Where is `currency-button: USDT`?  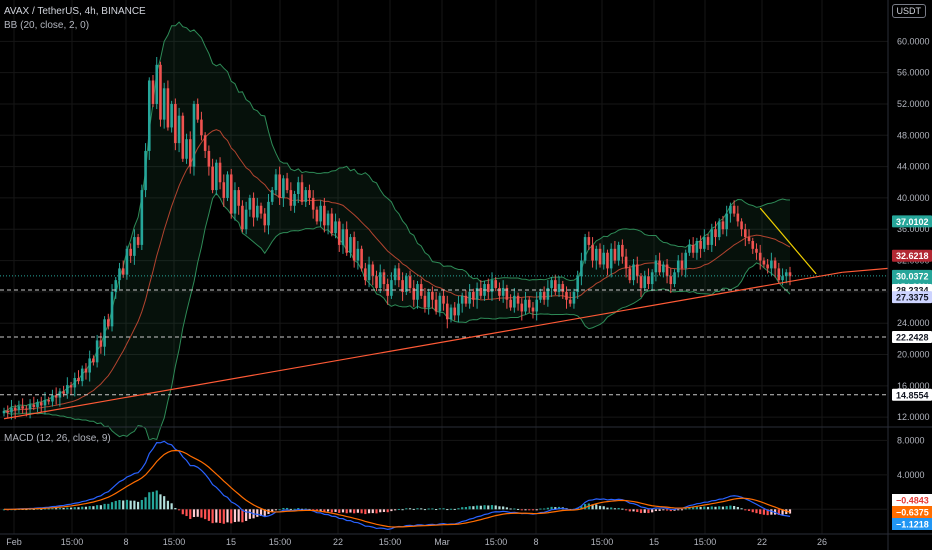
currency-button: USDT is located at coordinates (908, 11).